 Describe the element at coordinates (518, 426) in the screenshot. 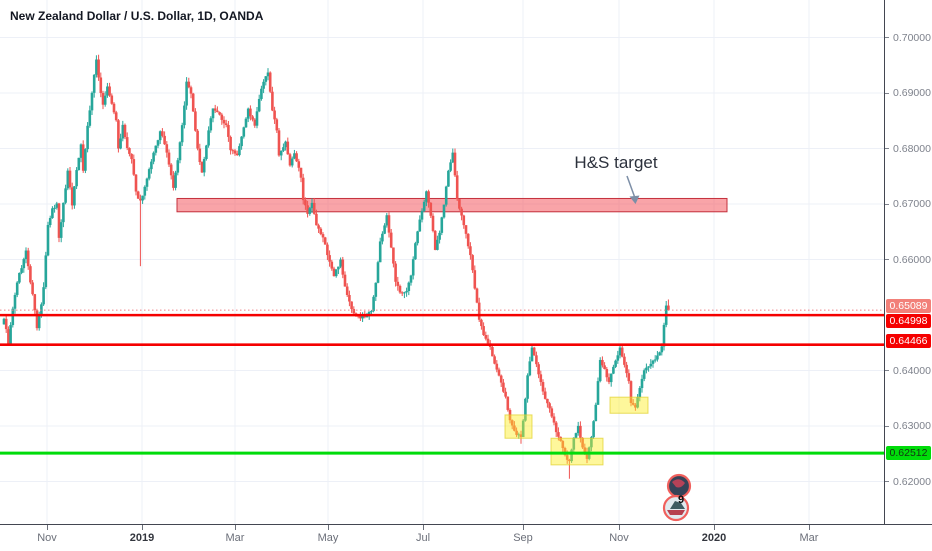

I see `demand-box-sep` at that location.